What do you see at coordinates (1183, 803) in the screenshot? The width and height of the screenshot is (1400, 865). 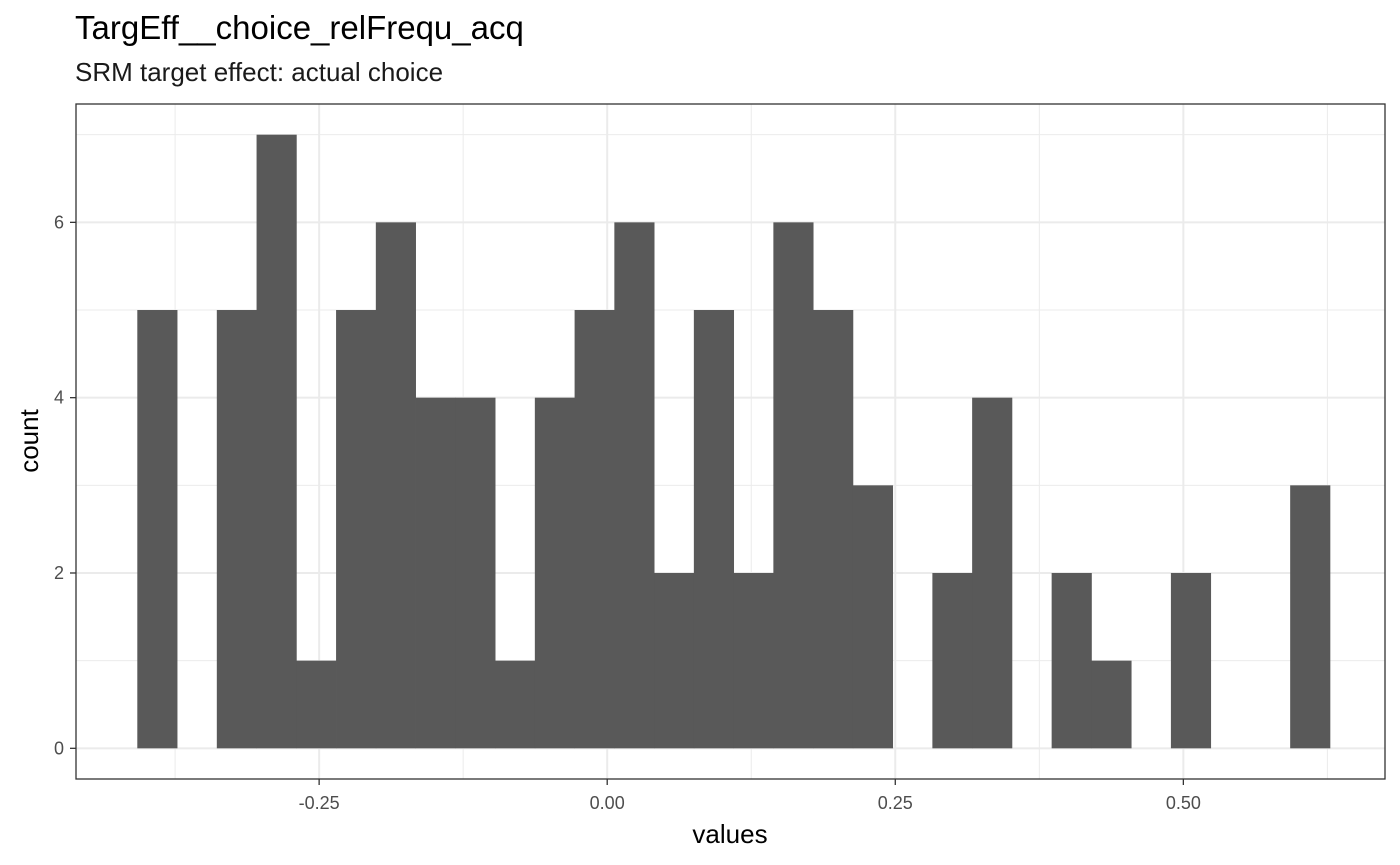 I see `x-tick-label: 0.50` at bounding box center [1183, 803].